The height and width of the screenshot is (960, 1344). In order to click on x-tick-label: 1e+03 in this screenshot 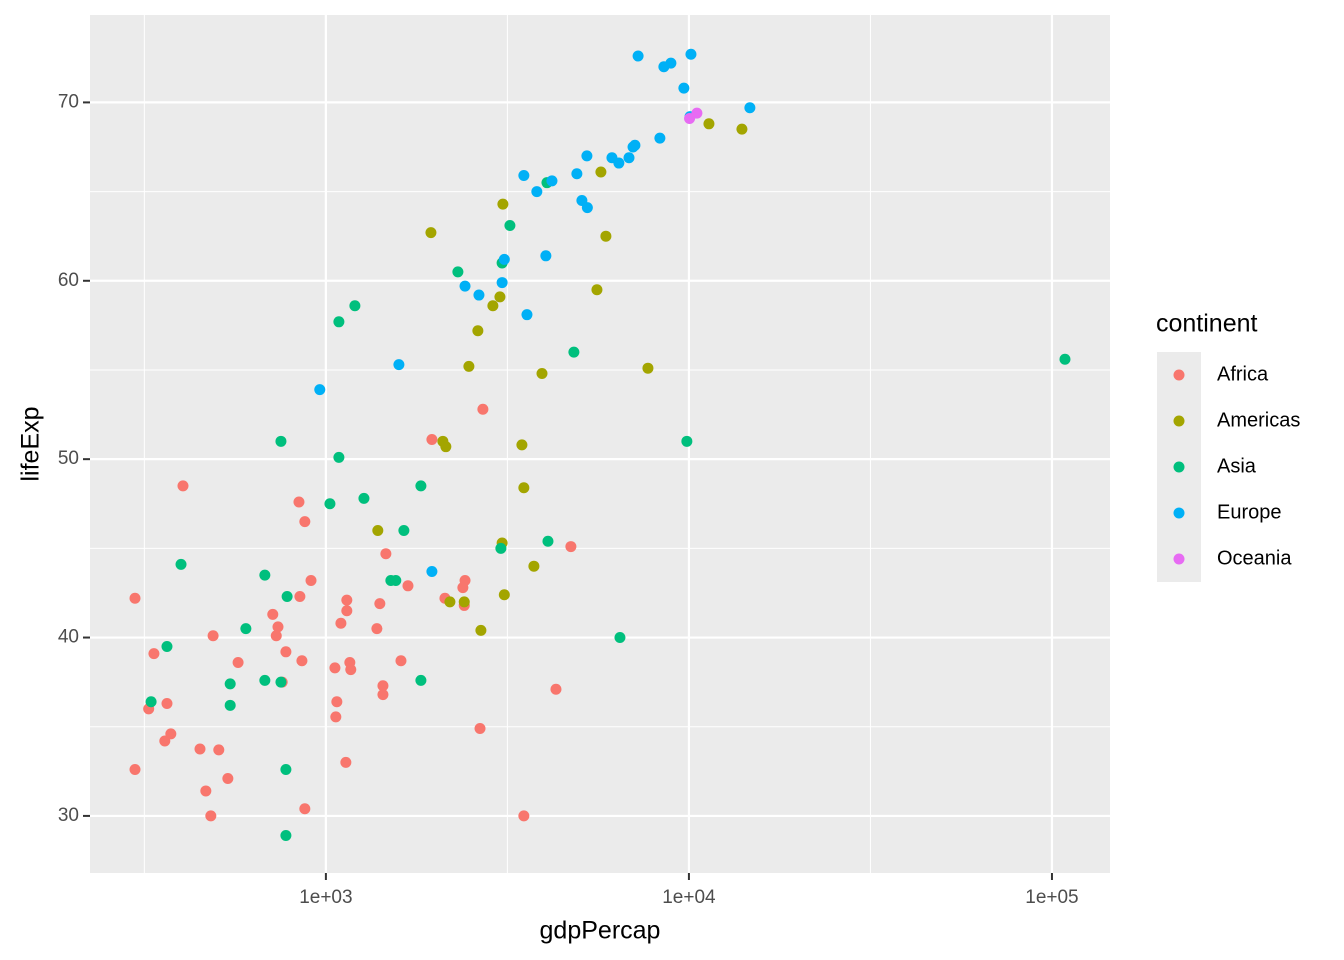, I will do `click(325, 897)`.